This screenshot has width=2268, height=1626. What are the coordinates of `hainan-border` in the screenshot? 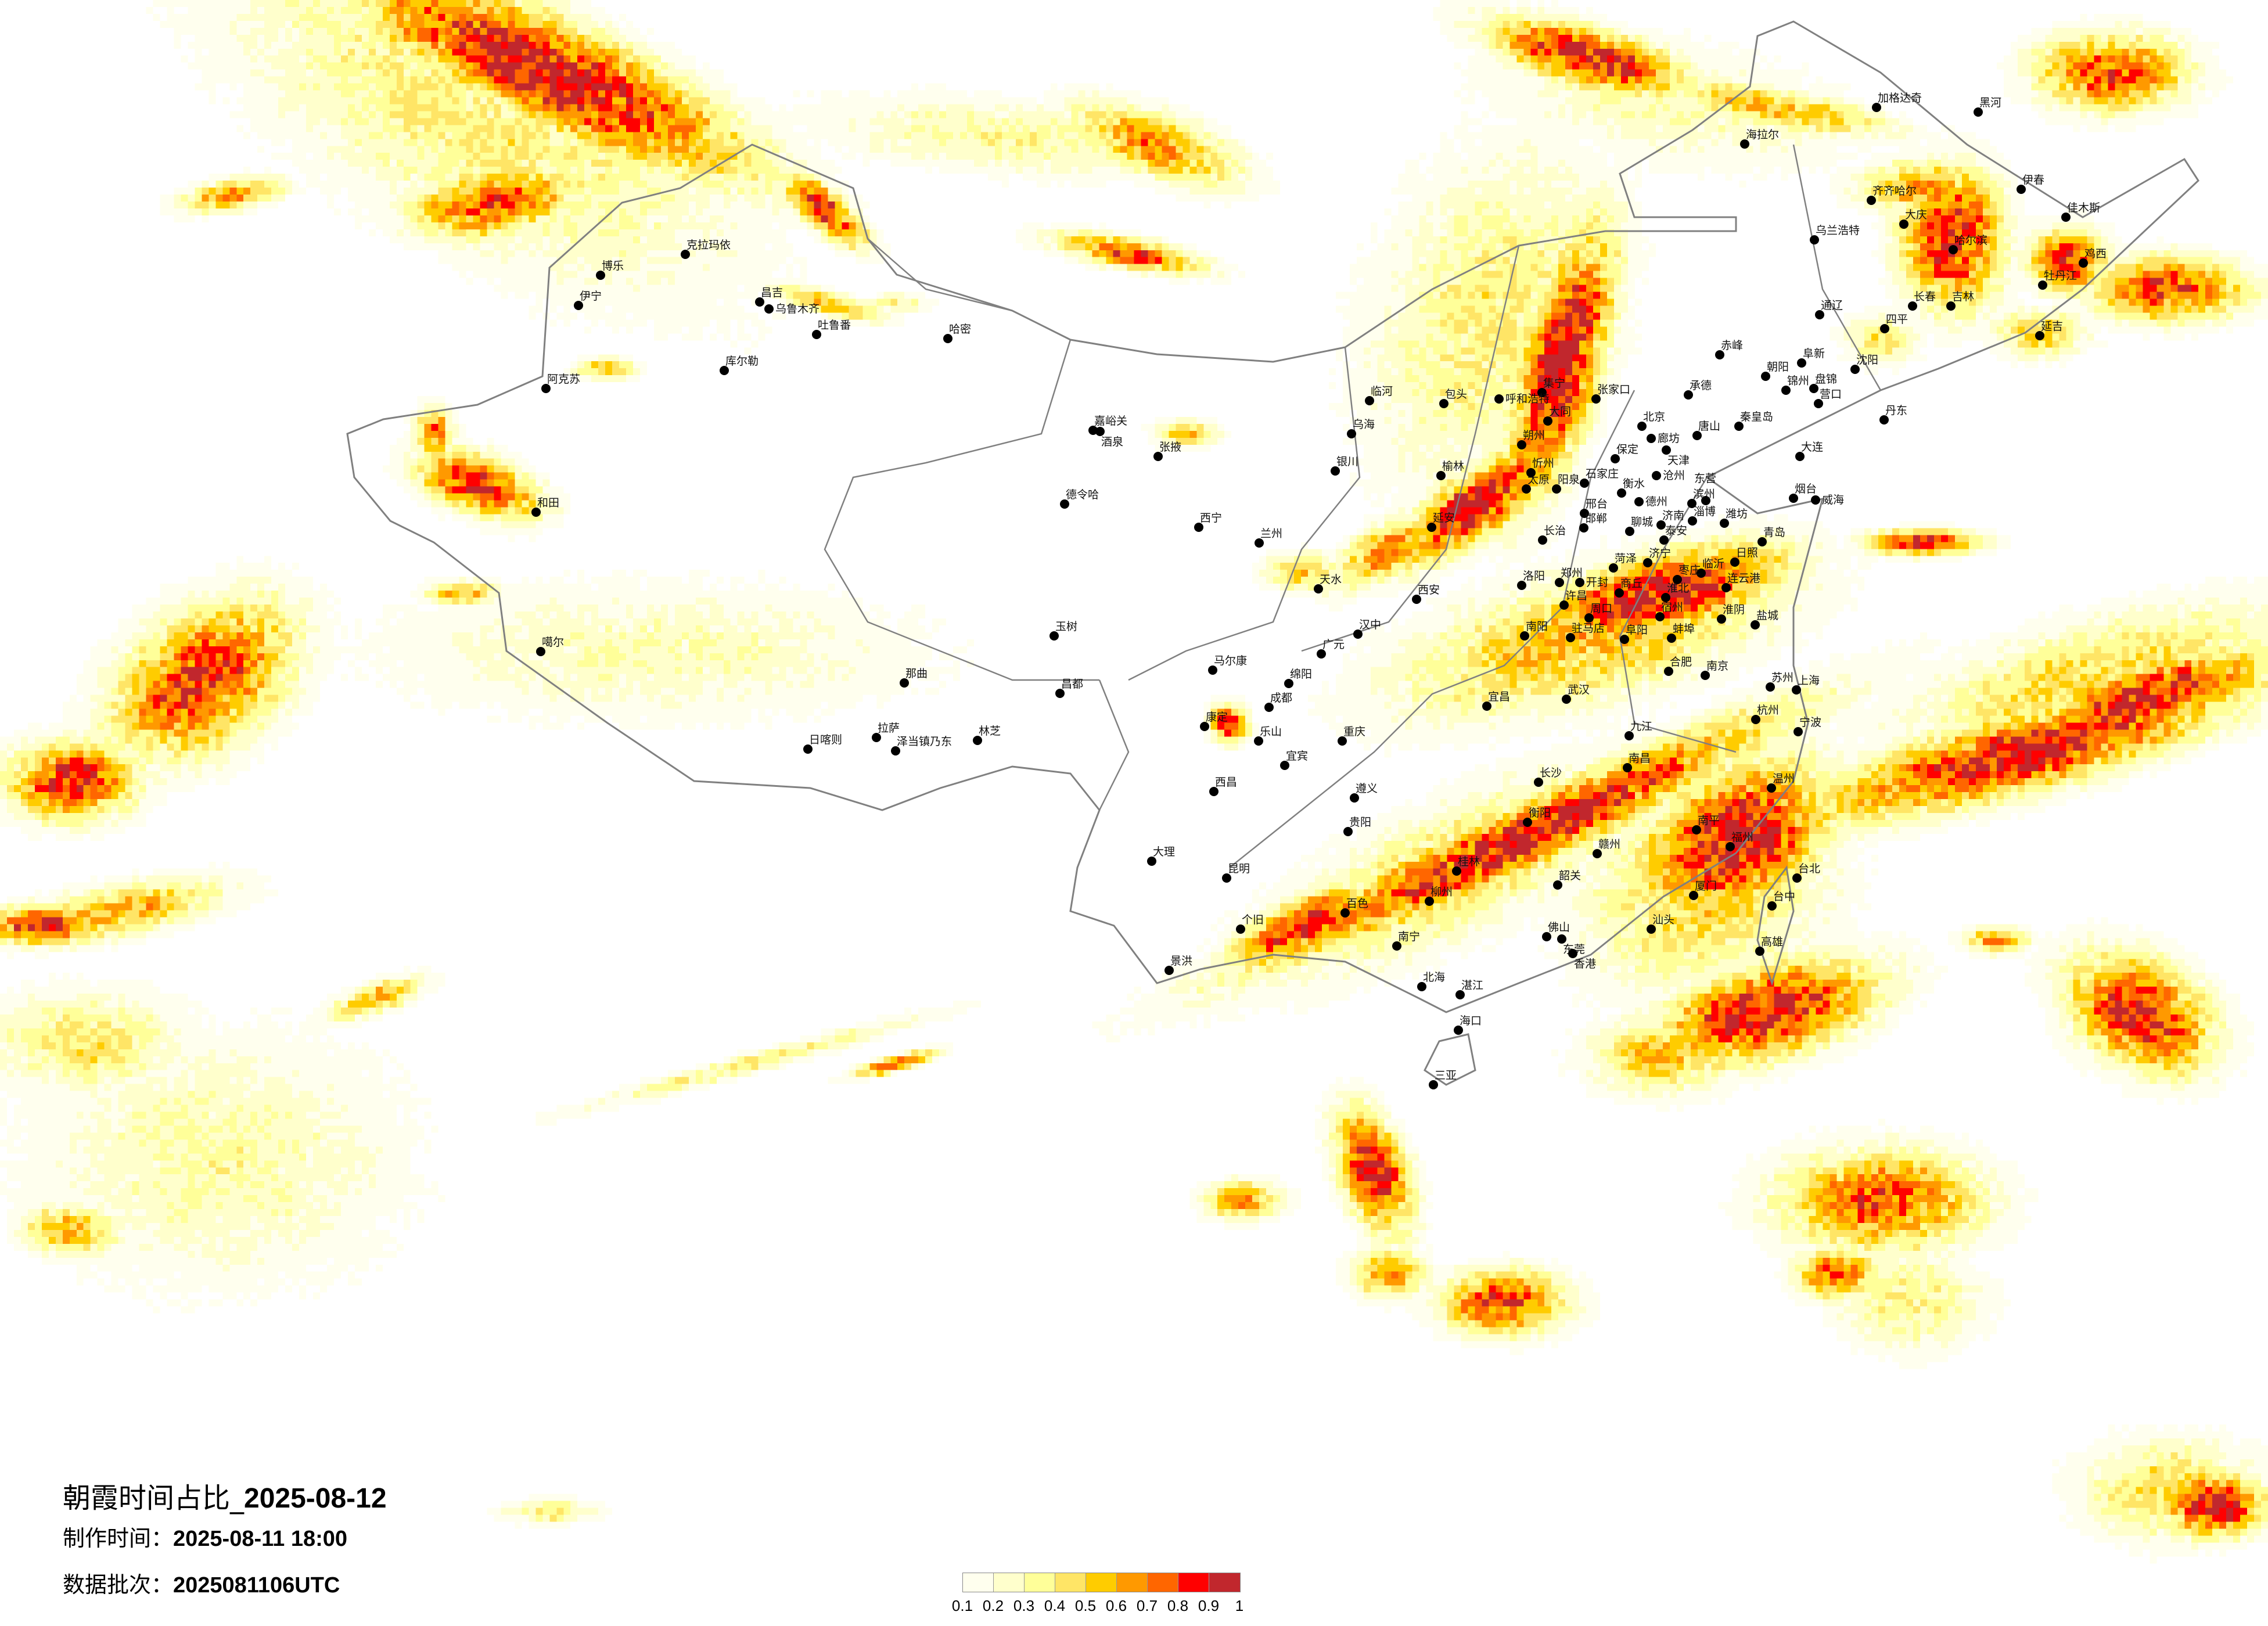 It's located at (1450, 1059).